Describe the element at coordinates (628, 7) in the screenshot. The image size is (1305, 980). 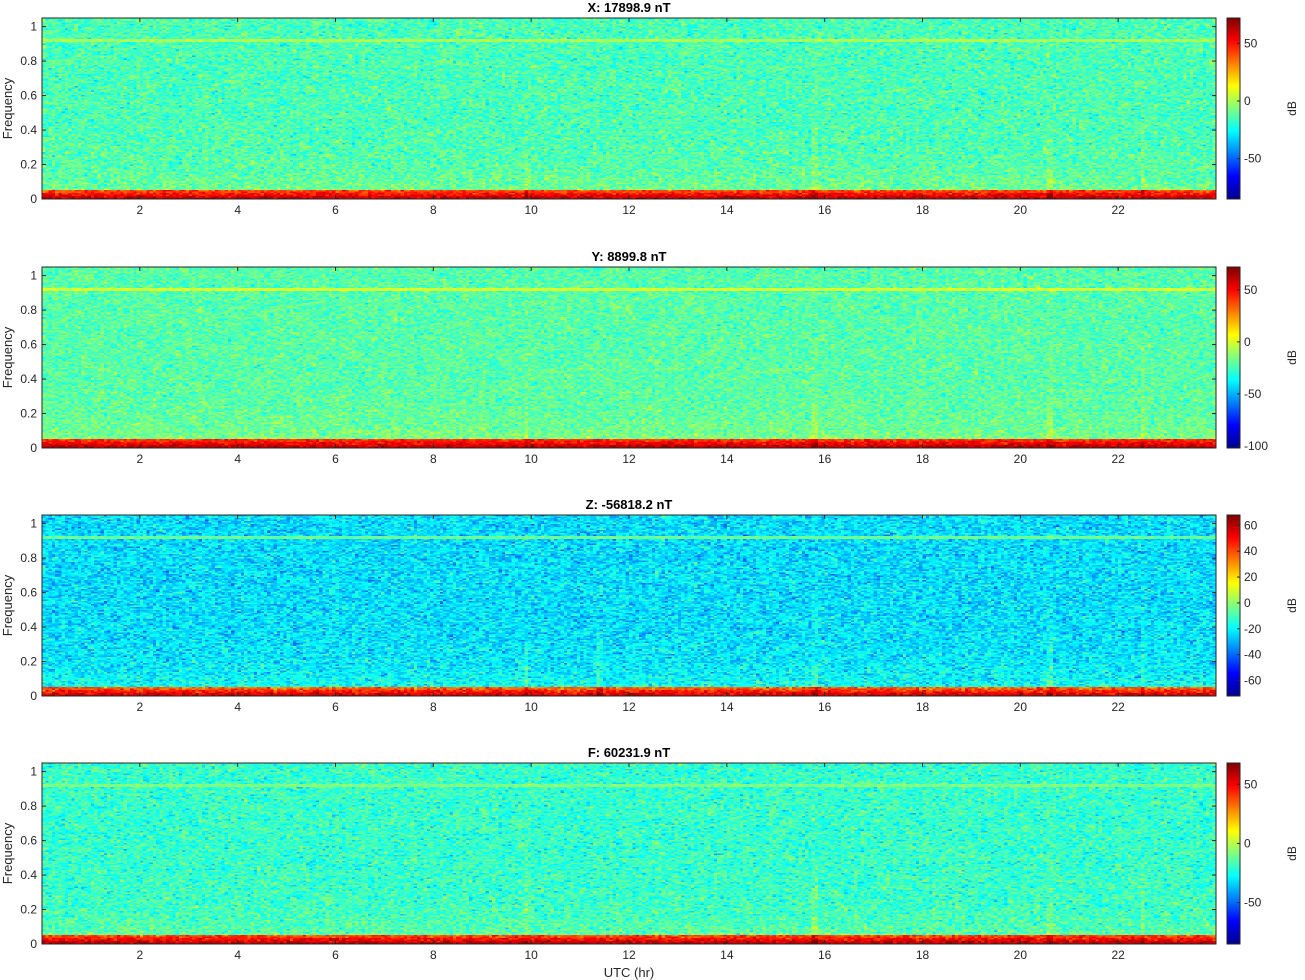
I see `panel-title: X: 17898.9 nT` at that location.